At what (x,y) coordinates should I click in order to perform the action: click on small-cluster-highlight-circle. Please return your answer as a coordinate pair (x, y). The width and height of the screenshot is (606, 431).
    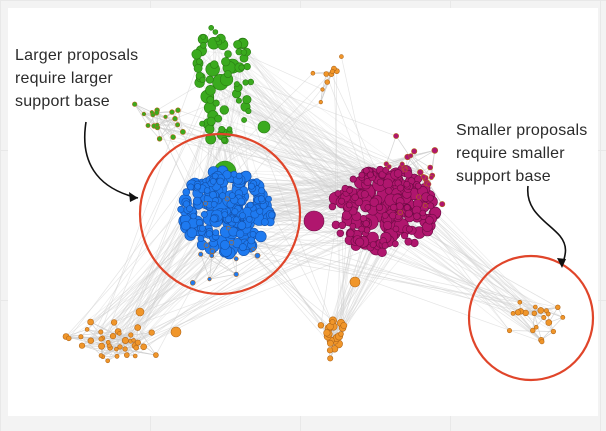
    Looking at the image, I should click on (531, 318).